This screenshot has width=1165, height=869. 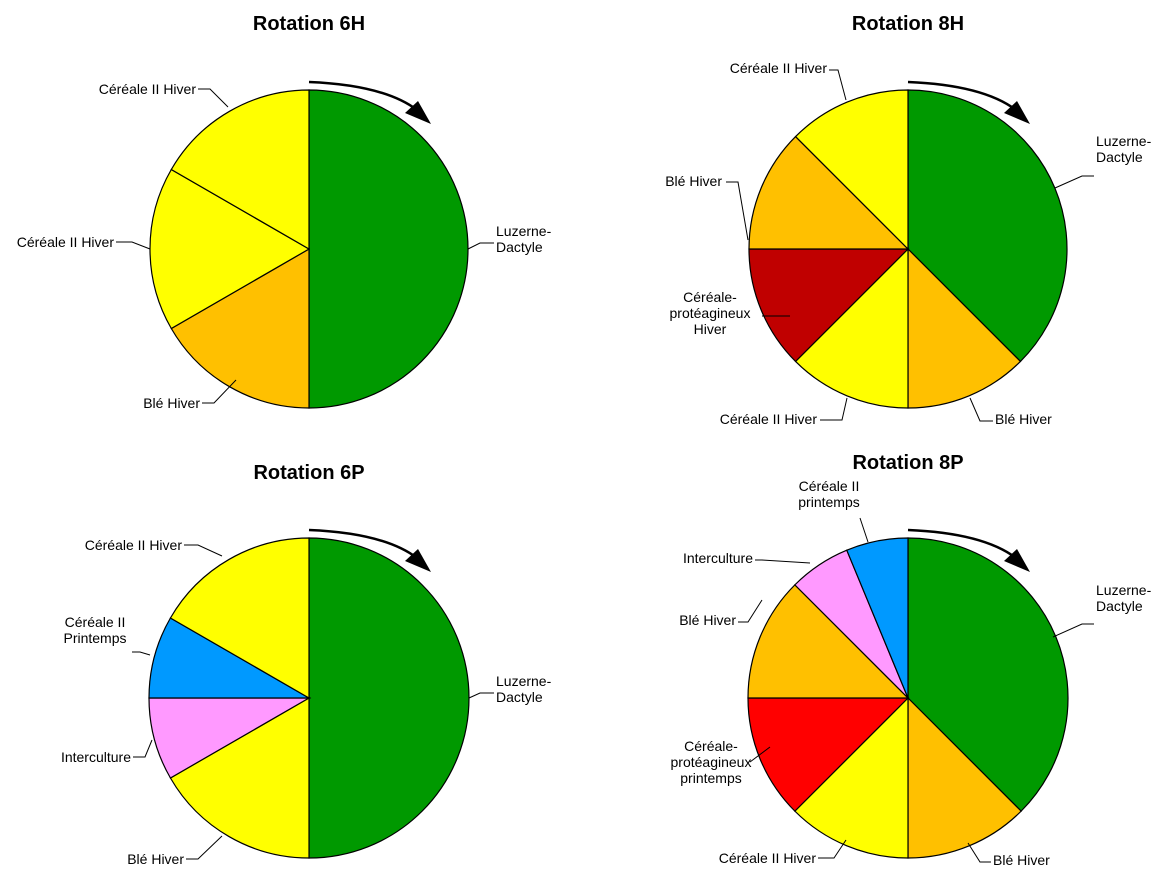 What do you see at coordinates (828, 494) in the screenshot?
I see `slice-label-cereale-ii-printemps: Céréale II printemps` at bounding box center [828, 494].